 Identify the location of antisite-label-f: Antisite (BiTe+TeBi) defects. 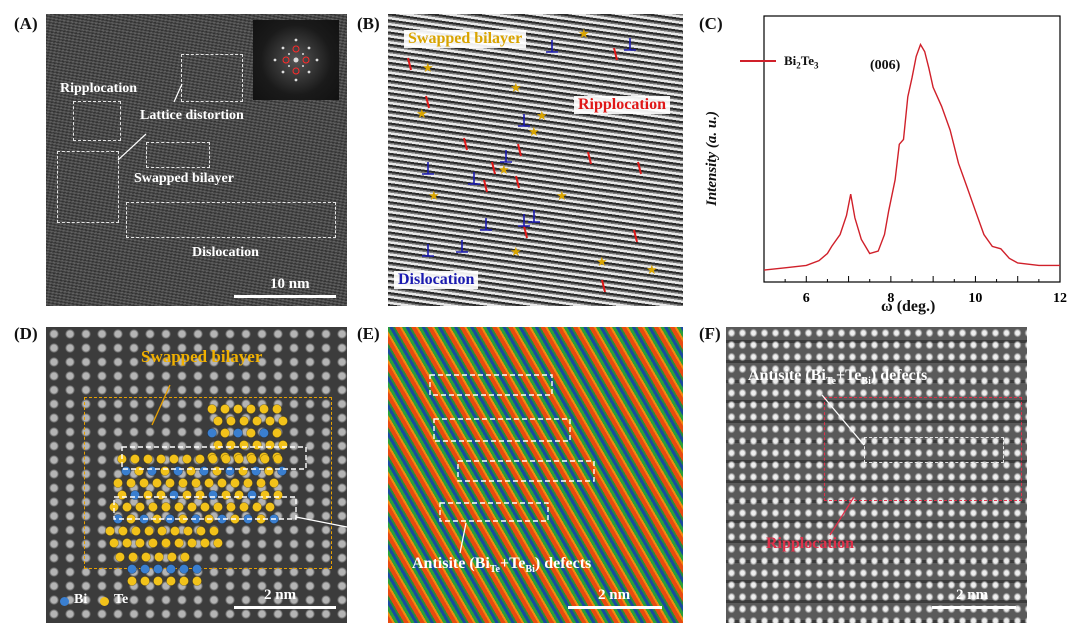
(837, 377).